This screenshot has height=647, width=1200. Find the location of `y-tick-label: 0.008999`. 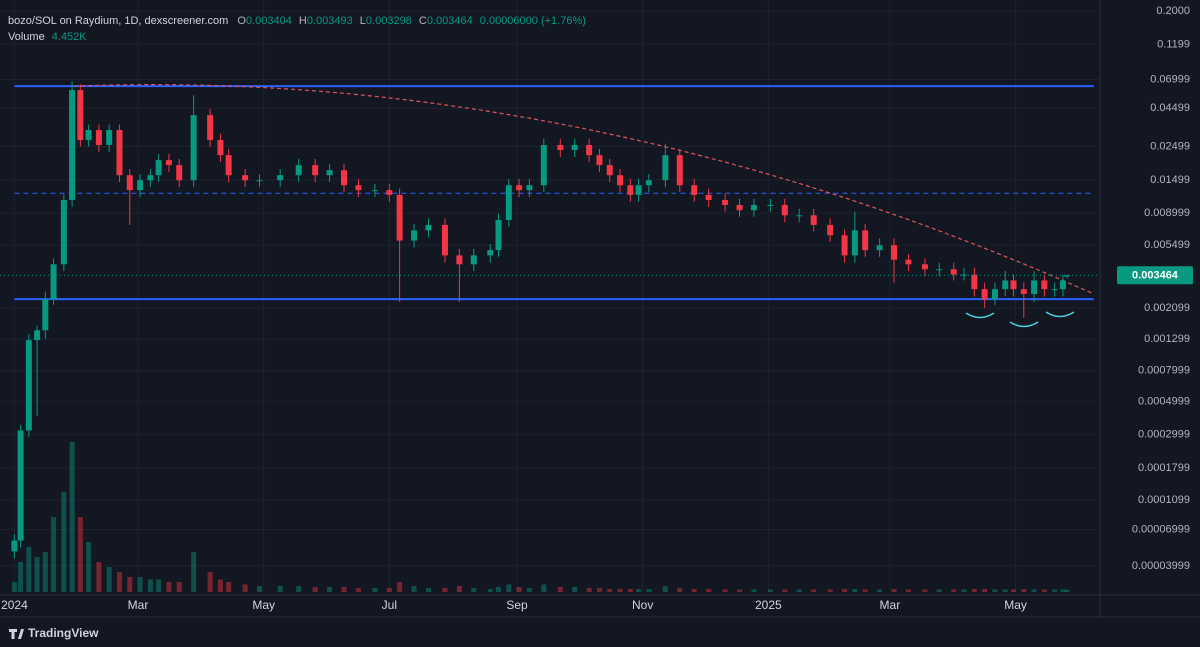

y-tick-label: 0.008999 is located at coordinates (1167, 213).